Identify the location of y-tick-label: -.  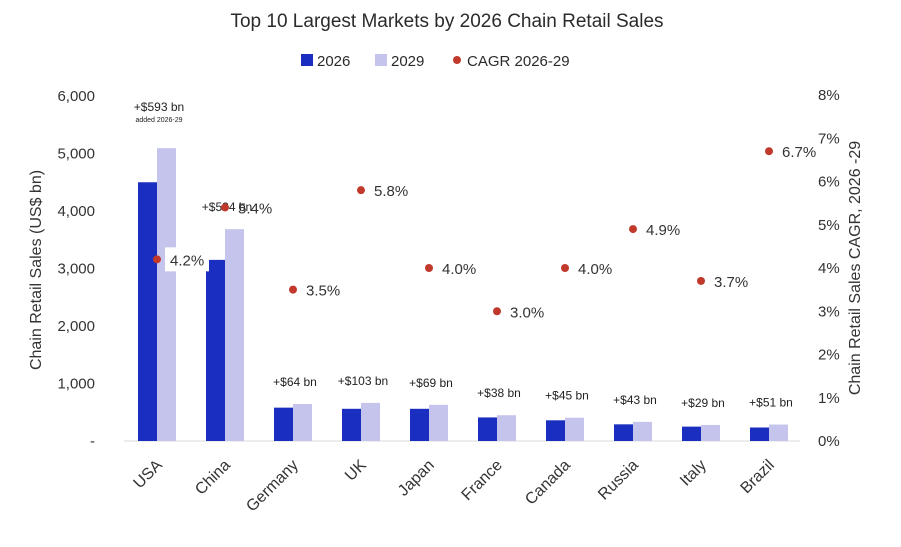
(92, 441).